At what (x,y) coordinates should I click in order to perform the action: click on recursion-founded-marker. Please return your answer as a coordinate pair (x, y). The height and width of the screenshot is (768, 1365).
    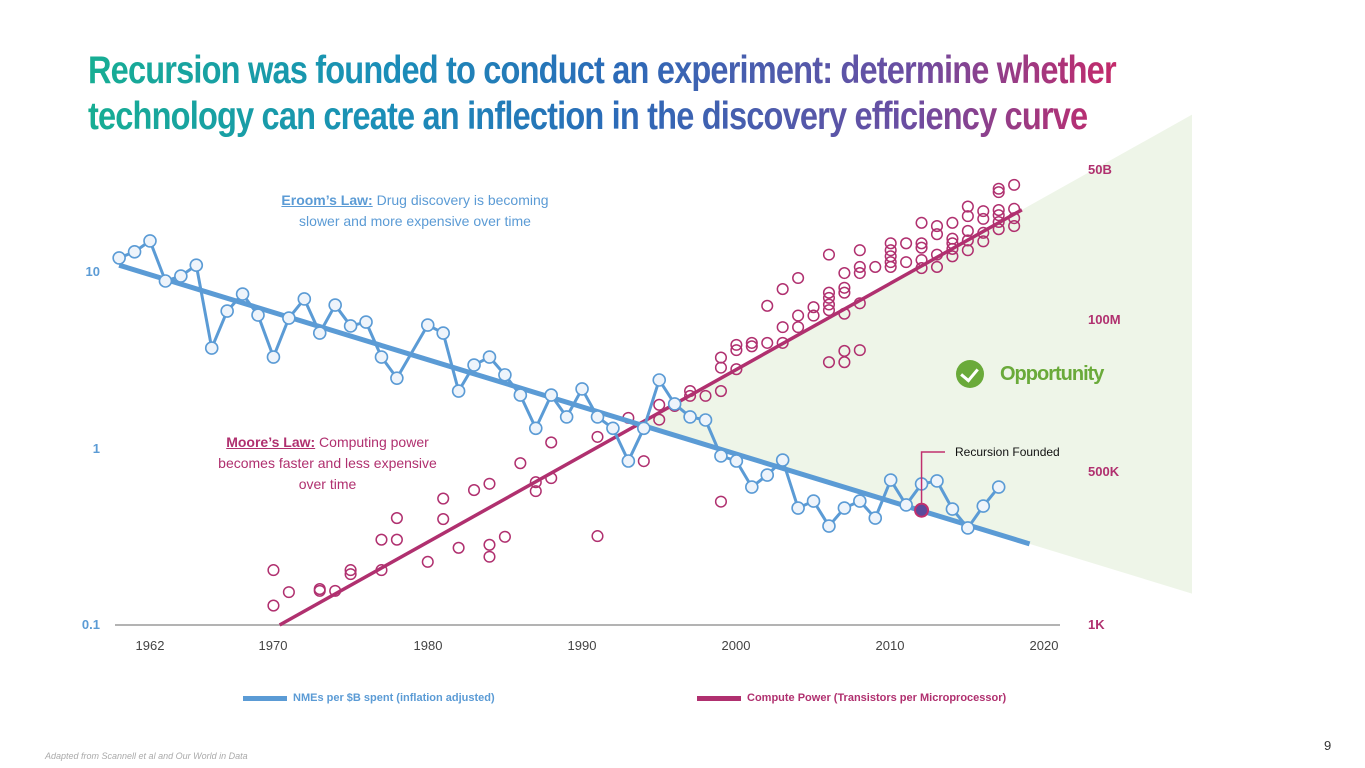
    Looking at the image, I should click on (922, 510).